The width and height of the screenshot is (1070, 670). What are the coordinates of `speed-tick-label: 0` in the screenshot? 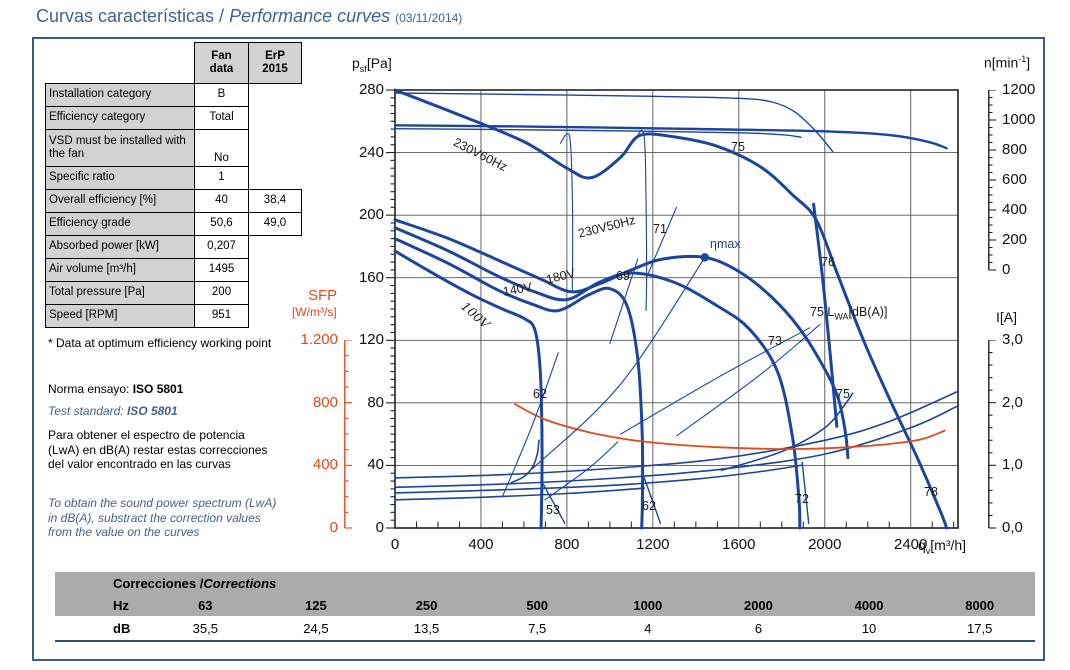 It's located at (1006, 269).